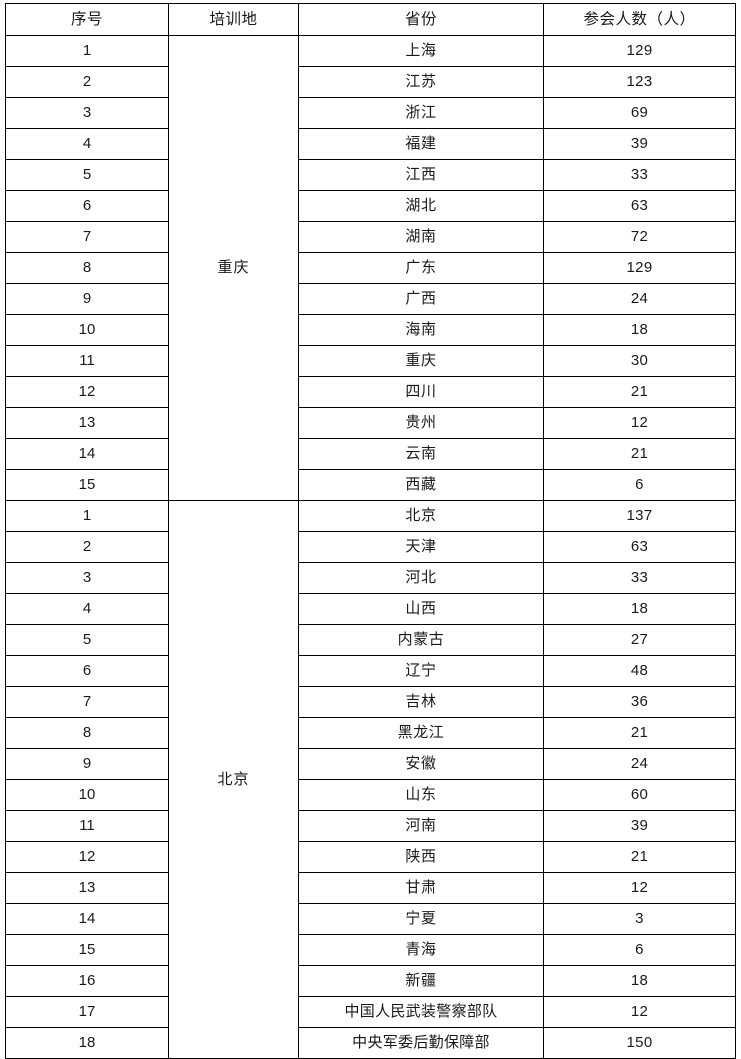  I want to click on table-row: 14 云南 21, so click(370, 454).